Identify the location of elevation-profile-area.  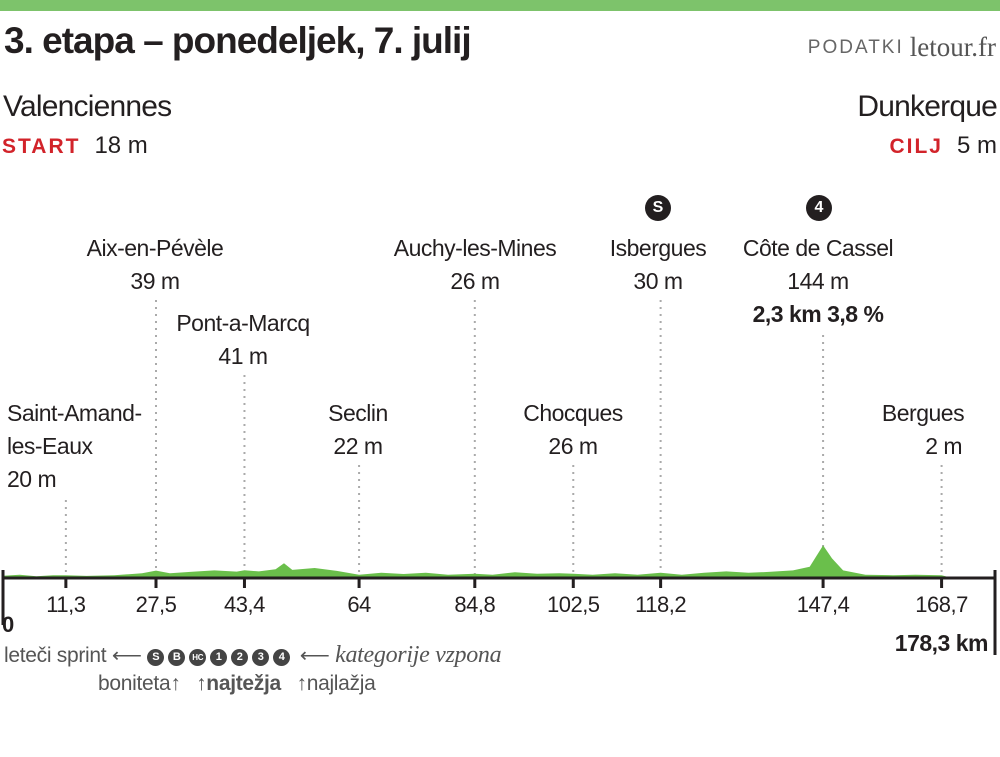
(499, 562).